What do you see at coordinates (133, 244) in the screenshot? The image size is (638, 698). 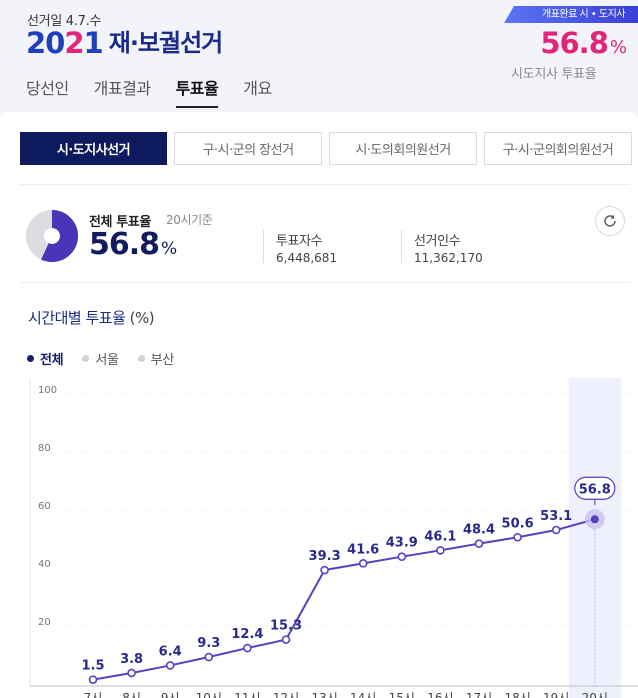 I see `total-turnout-value: 56.8%` at bounding box center [133, 244].